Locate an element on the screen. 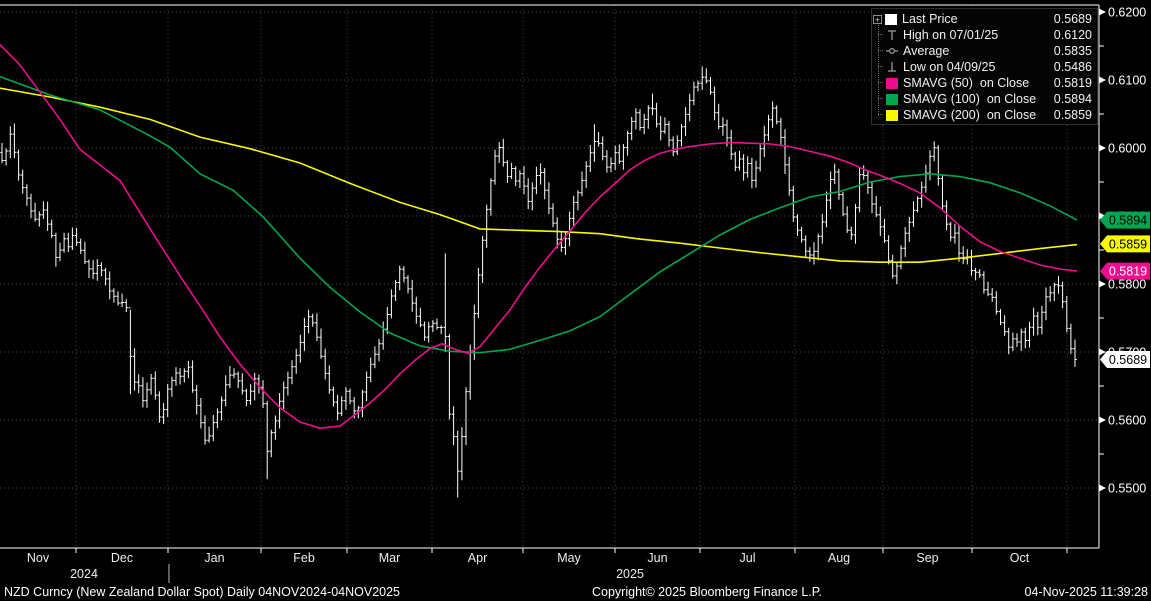 The width and height of the screenshot is (1151, 601). x-axis-month-nov: Nov is located at coordinates (38, 558).